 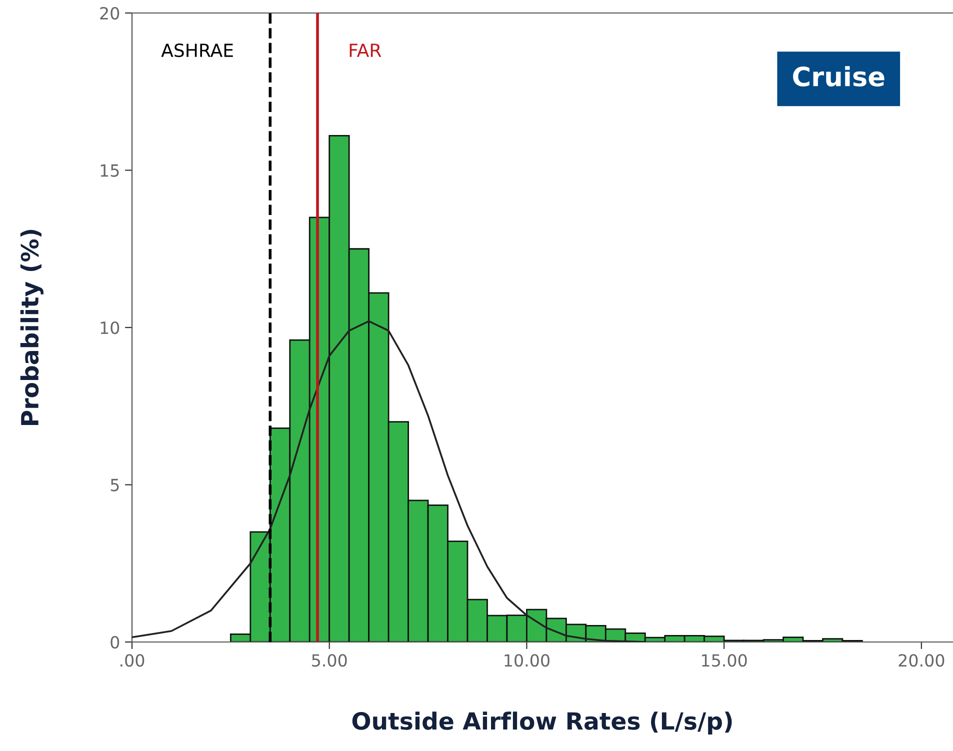 What do you see at coordinates (366, 50) in the screenshot?
I see `ref-line-label: FAR` at bounding box center [366, 50].